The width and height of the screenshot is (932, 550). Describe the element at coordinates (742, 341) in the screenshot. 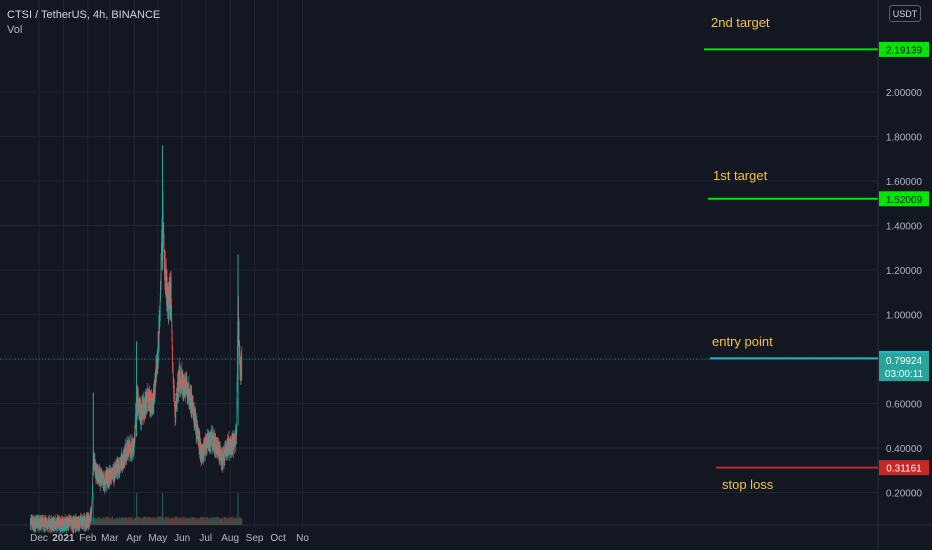

I see `entry-point-label: entry point` at that location.